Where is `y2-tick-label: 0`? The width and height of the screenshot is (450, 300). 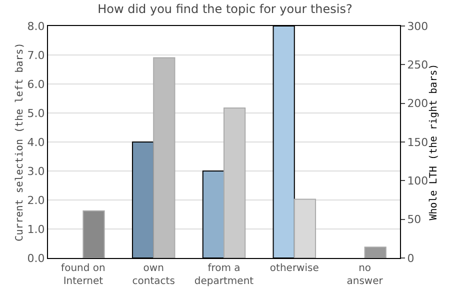 y2-tick-label: 0 is located at coordinates (410, 258).